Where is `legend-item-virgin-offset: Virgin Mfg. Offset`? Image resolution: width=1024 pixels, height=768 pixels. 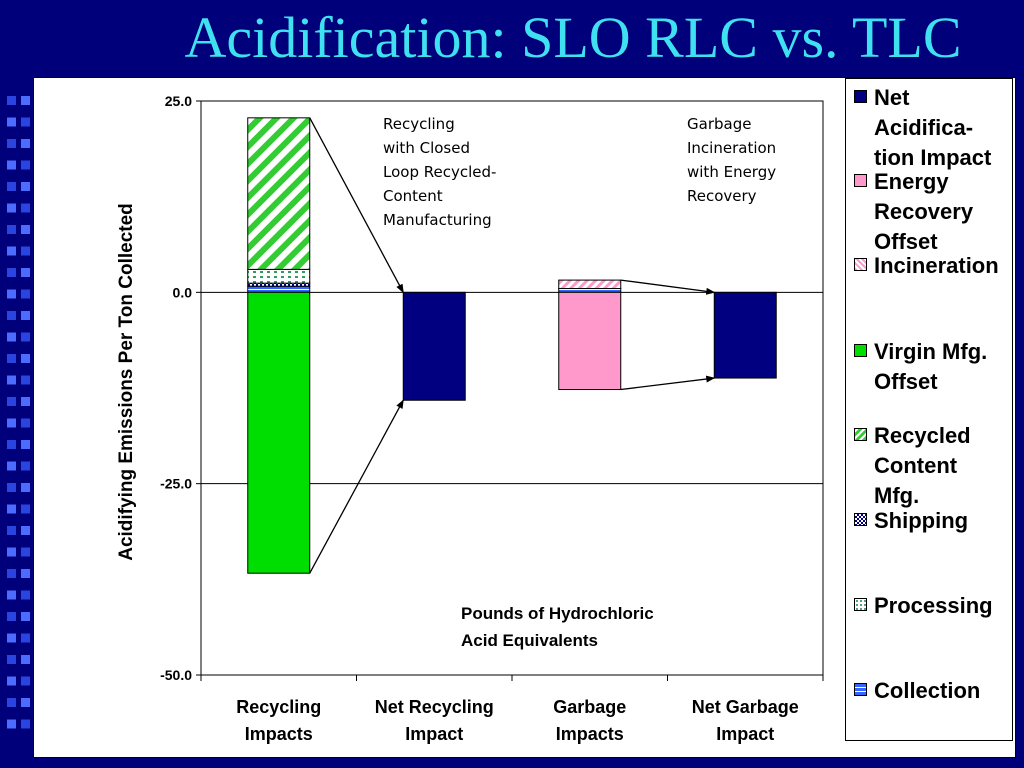 legend-item-virgin-offset: Virgin Mfg. Offset is located at coordinates (933, 367).